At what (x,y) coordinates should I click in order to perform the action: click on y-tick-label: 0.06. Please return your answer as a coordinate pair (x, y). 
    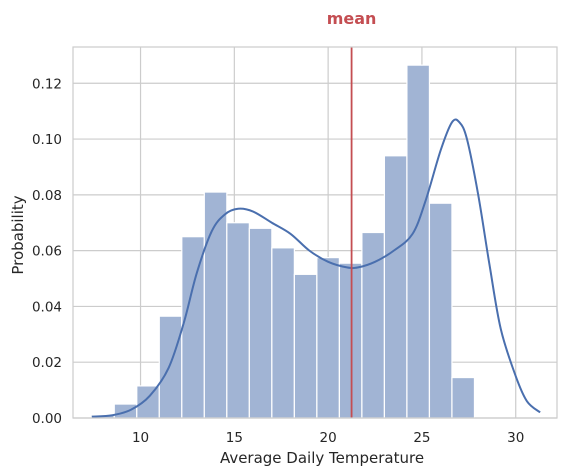
    Looking at the image, I should click on (47, 252).